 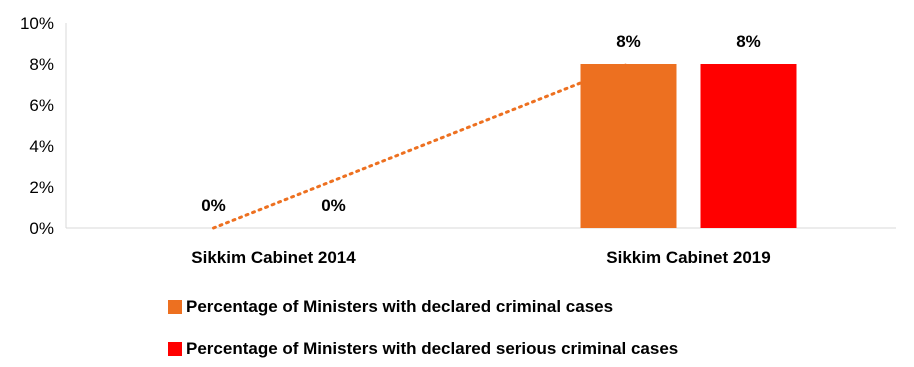 What do you see at coordinates (37, 23) in the screenshot?
I see `y-tick-label: 10%` at bounding box center [37, 23].